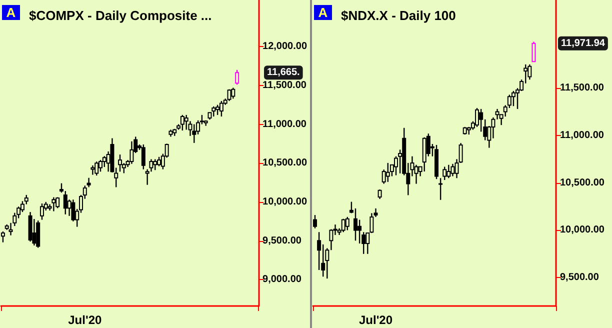 Image resolution: width=612 pixels, height=328 pixels. What do you see at coordinates (283, 72) in the screenshot?
I see `text: 11,665.` at bounding box center [283, 72].